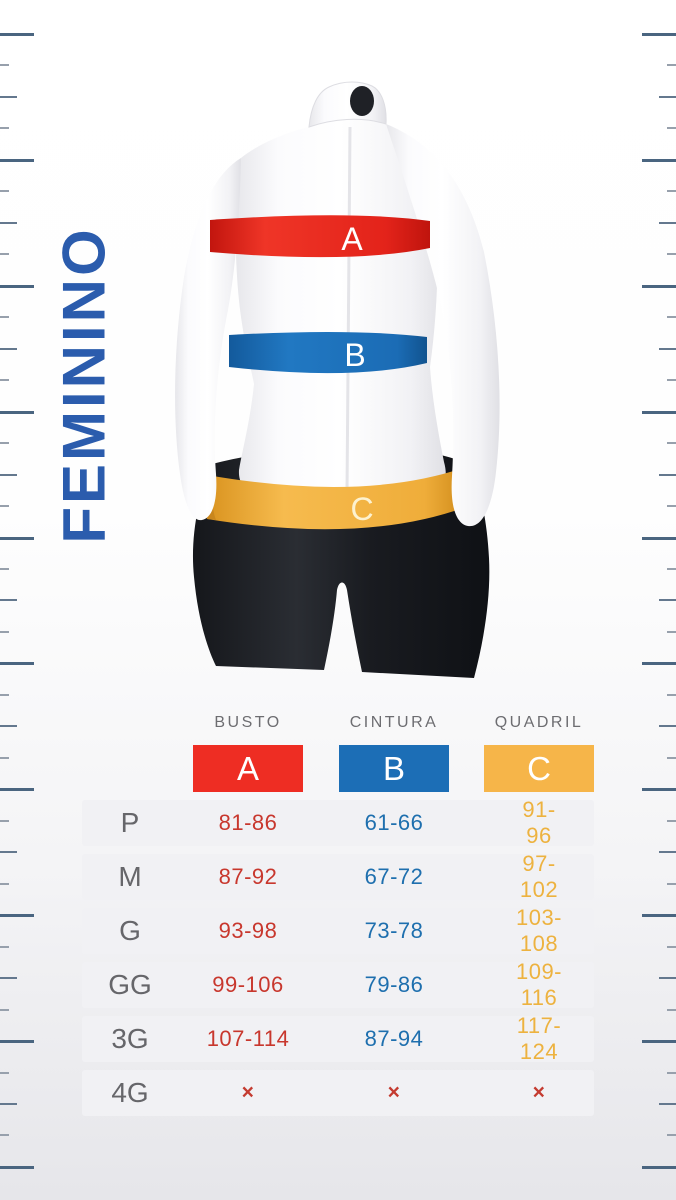 The width and height of the screenshot is (676, 1200). I want to click on busto-value: 93-98, so click(248, 930).